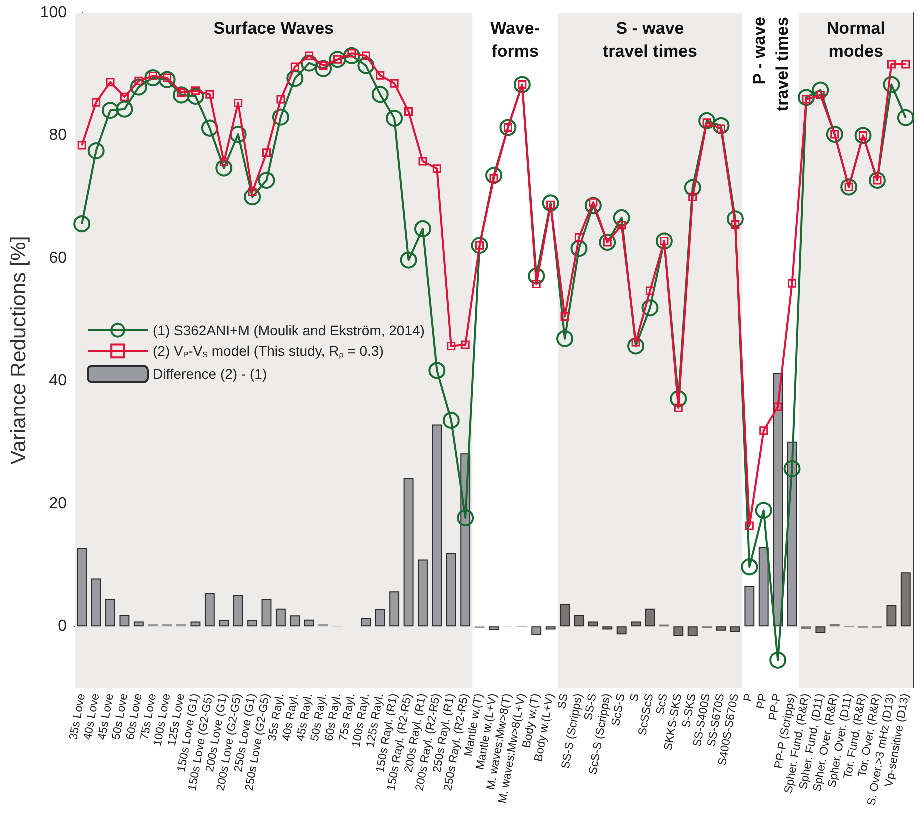 This screenshot has width=918, height=829. Describe the element at coordinates (749, 697) in the screenshot. I see `x-tick-label: P` at that location.